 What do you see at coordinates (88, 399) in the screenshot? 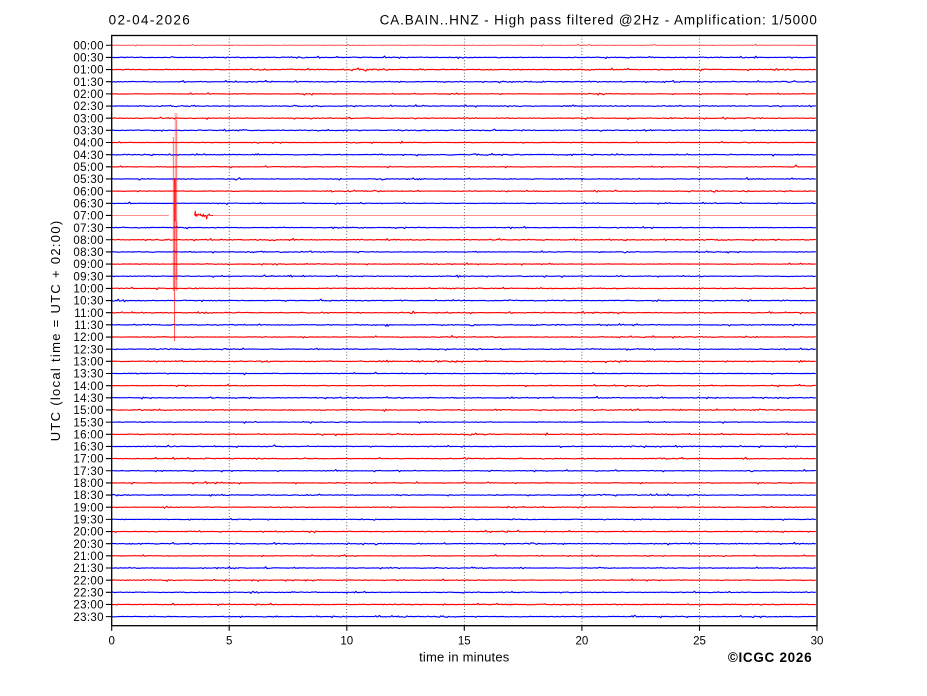
I see `svg-text: 14:30` at bounding box center [88, 399].